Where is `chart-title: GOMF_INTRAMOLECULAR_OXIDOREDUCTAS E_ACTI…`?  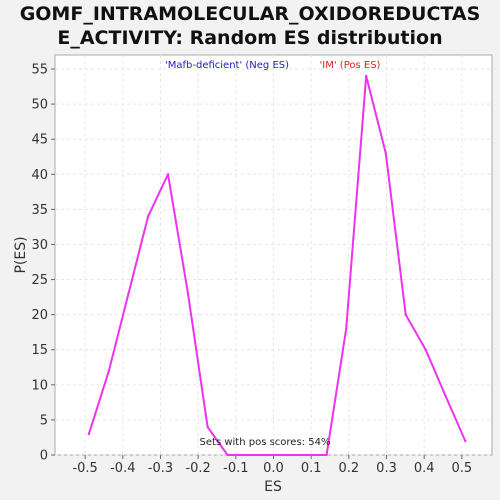
chart-title: GOMF_INTRAMOLECULAR_OXIDOREDUCTAS E_ACTI… is located at coordinates (250, 26).